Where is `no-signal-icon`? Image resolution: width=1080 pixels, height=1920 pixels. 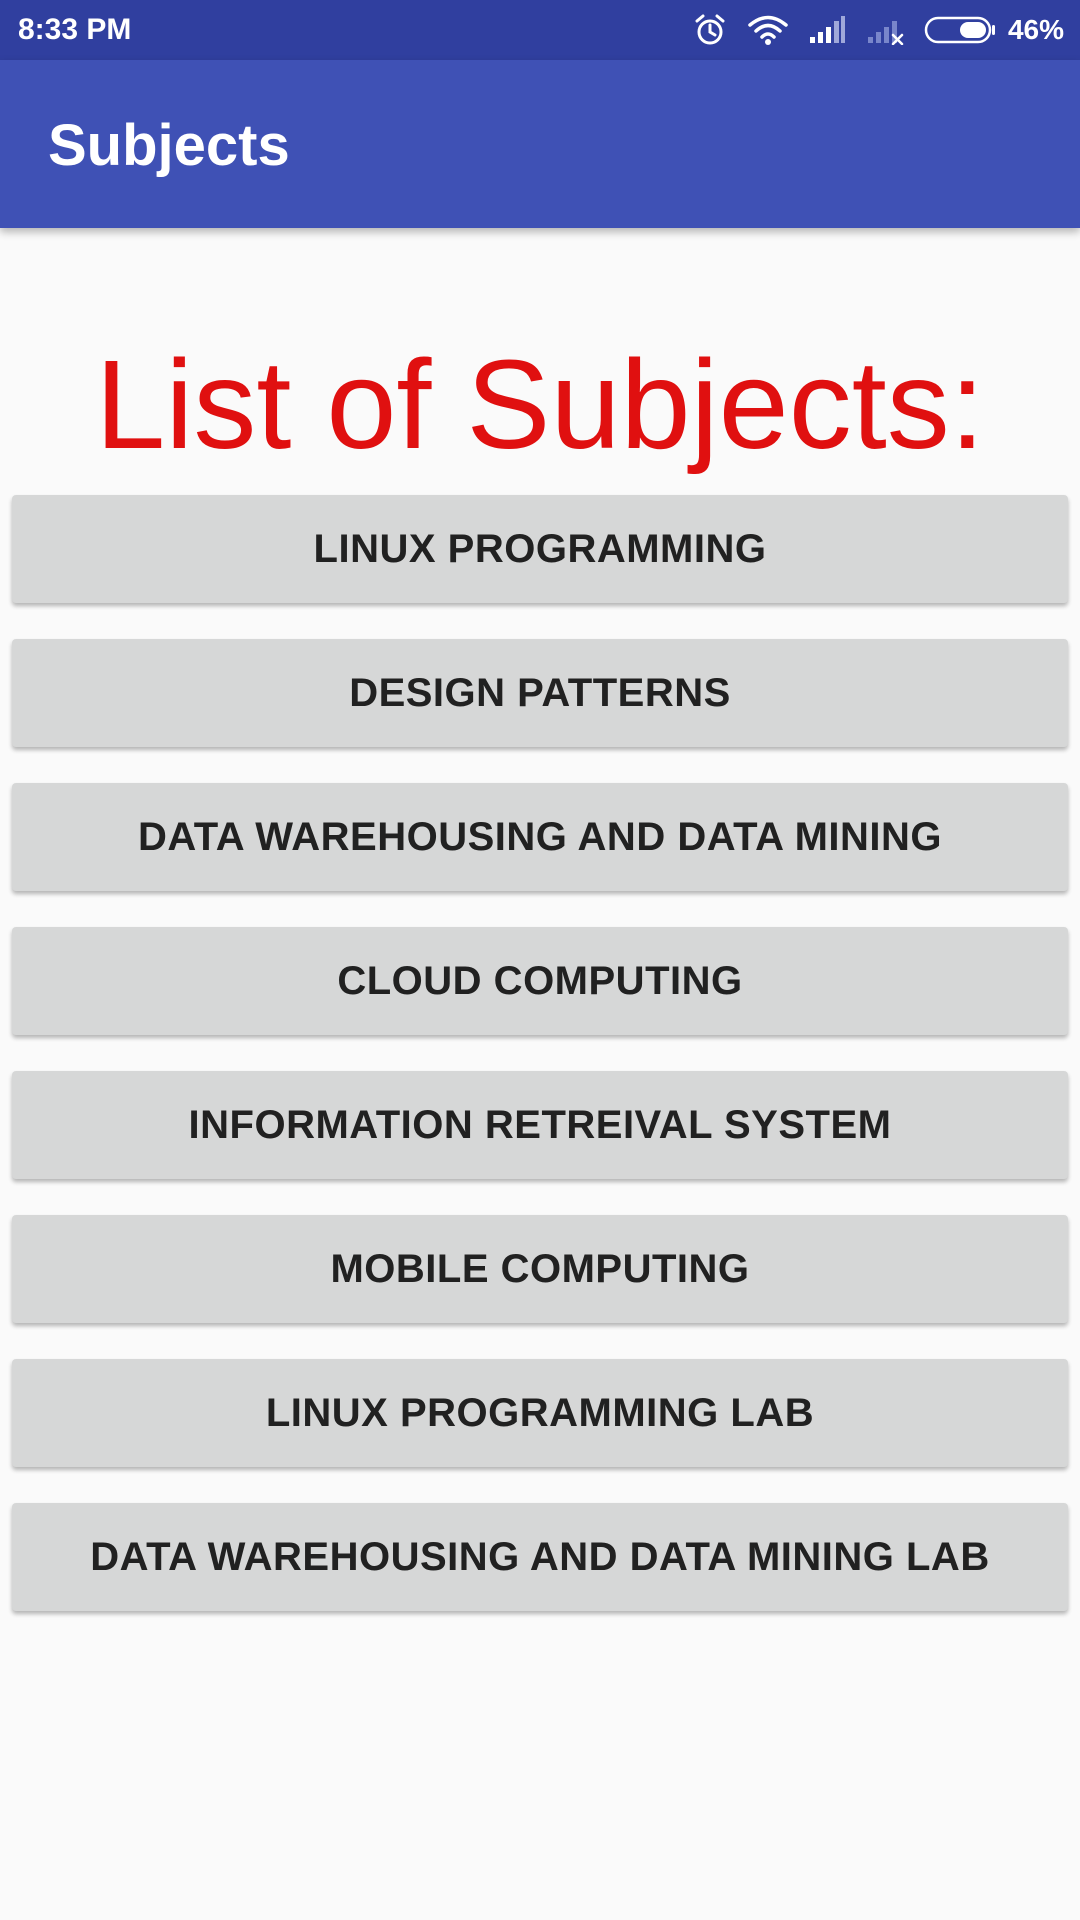
no-signal-icon is located at coordinates (885, 30).